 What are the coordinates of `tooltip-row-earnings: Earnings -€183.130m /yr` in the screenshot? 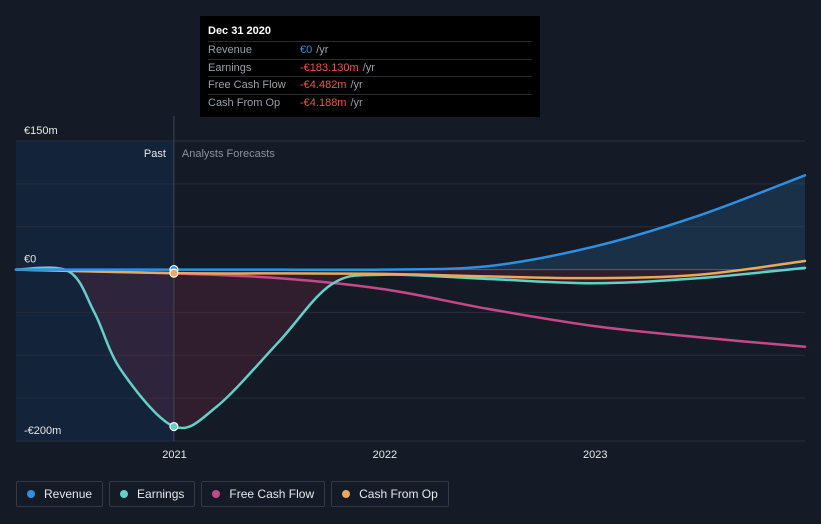 It's located at (370, 67).